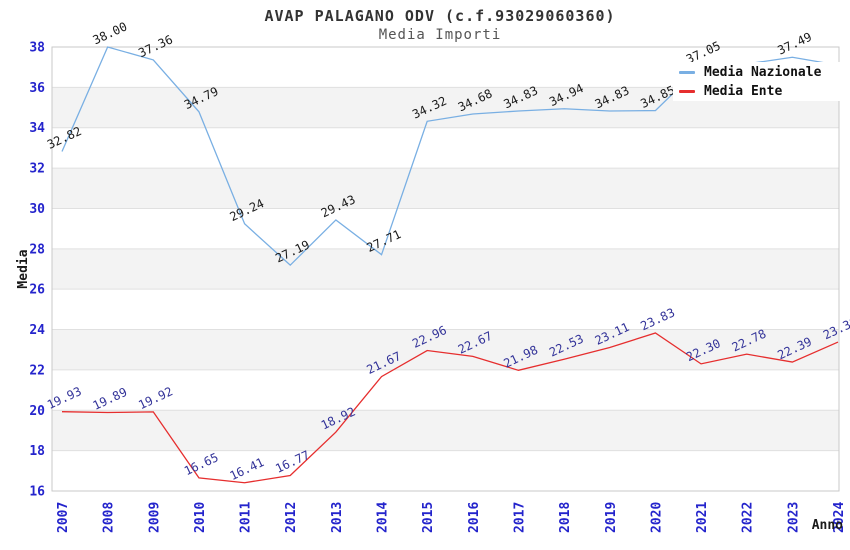 The height and width of the screenshot is (550, 850). What do you see at coordinates (793, 517) in the screenshot?
I see `x-tick-label: 2023` at bounding box center [793, 517].